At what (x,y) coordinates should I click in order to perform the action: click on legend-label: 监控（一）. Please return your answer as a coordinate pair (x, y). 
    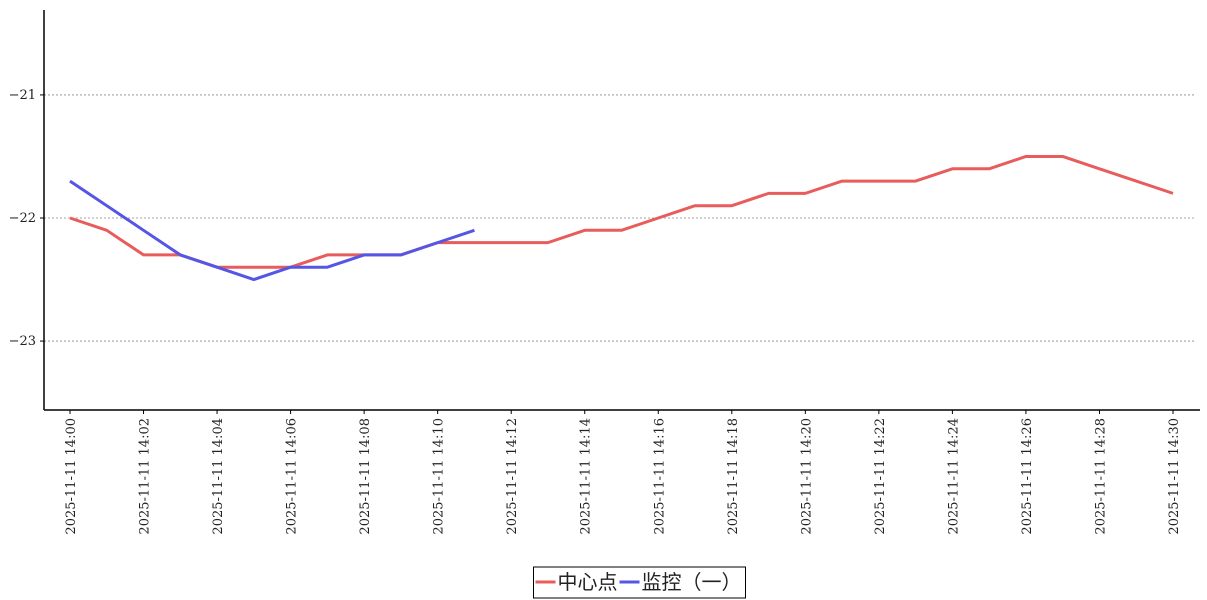
    Looking at the image, I should click on (692, 582).